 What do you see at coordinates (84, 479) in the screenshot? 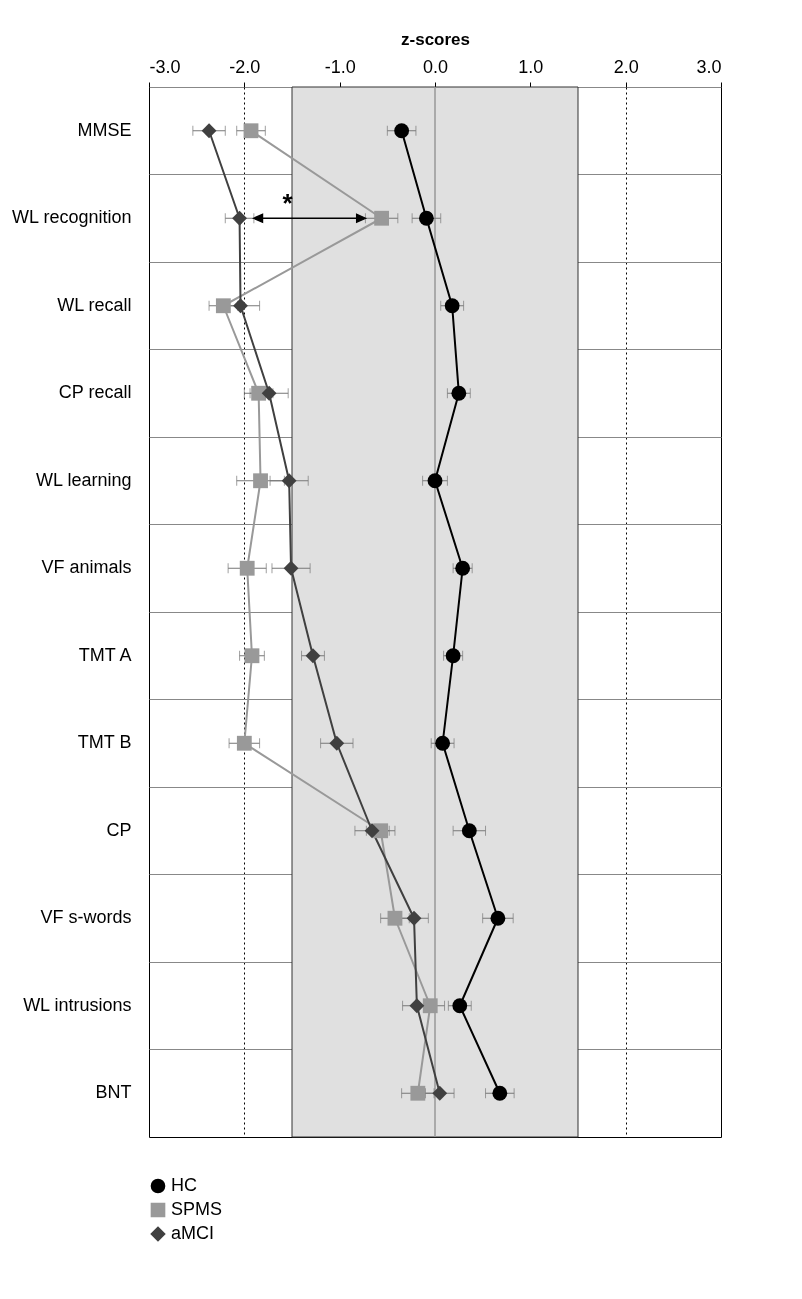
I see `y-tick-label: WL learning` at bounding box center [84, 479].